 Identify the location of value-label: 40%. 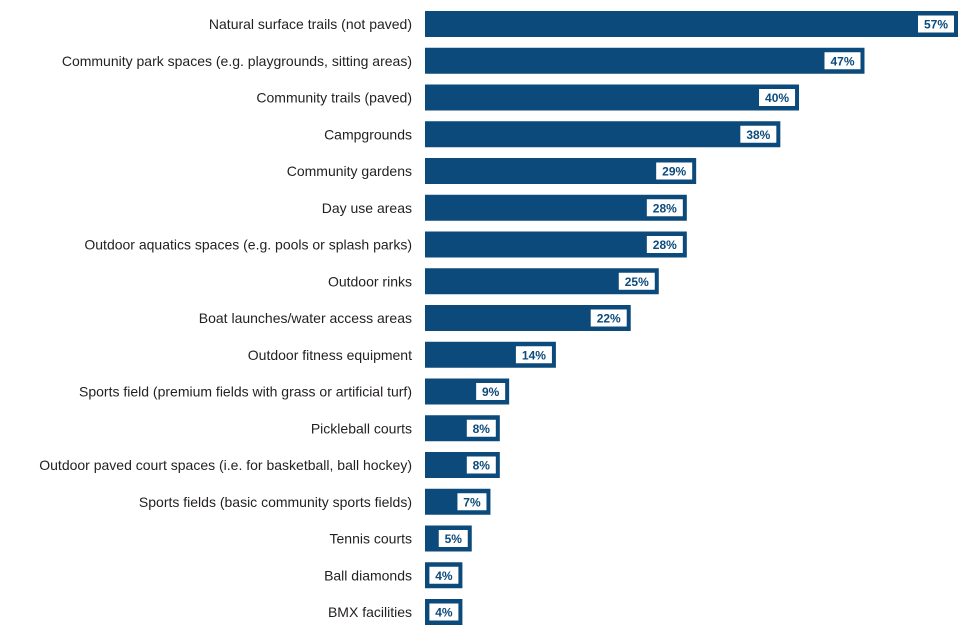
(777, 98).